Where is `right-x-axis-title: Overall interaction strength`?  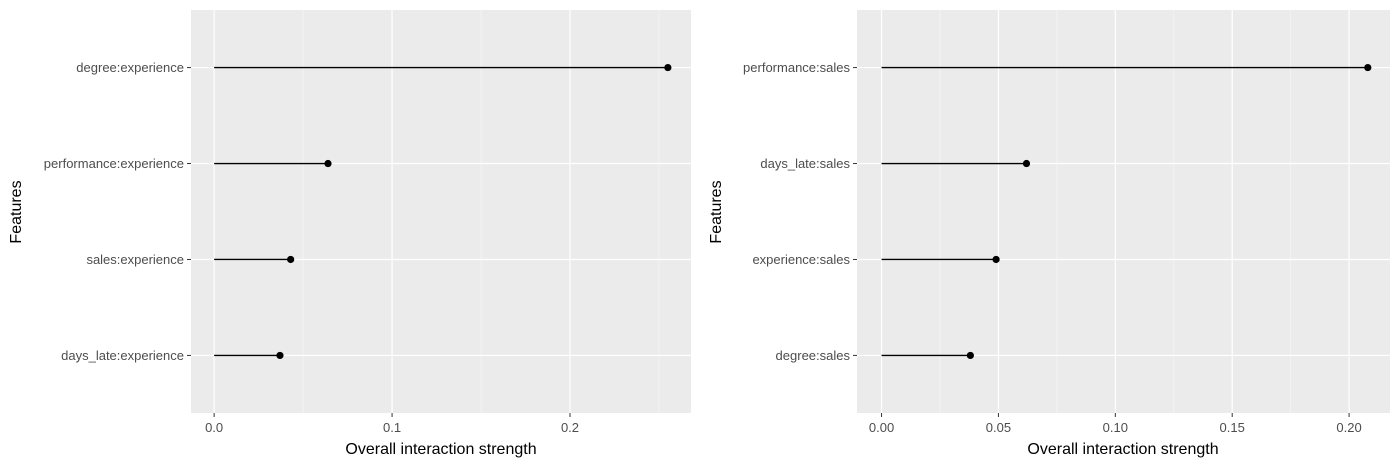
right-x-axis-title: Overall interaction strength is located at coordinates (1122, 449).